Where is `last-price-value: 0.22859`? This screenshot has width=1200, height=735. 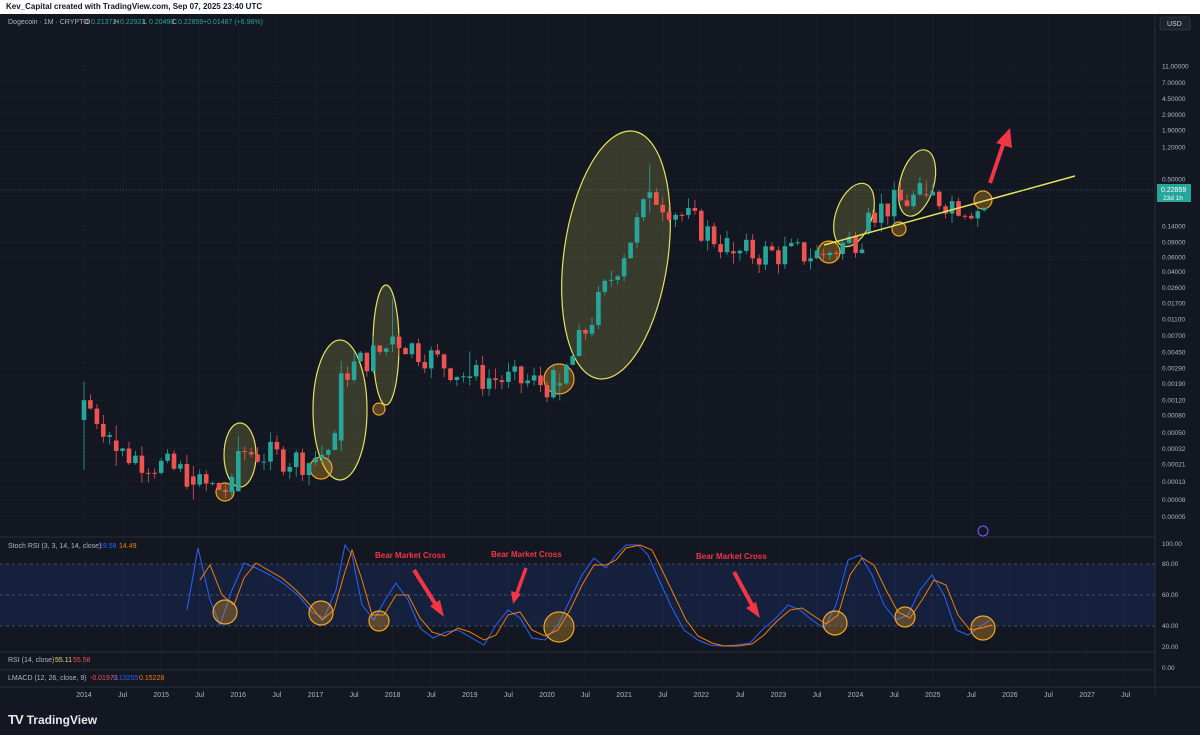 last-price-value: 0.22859 is located at coordinates (1173, 190).